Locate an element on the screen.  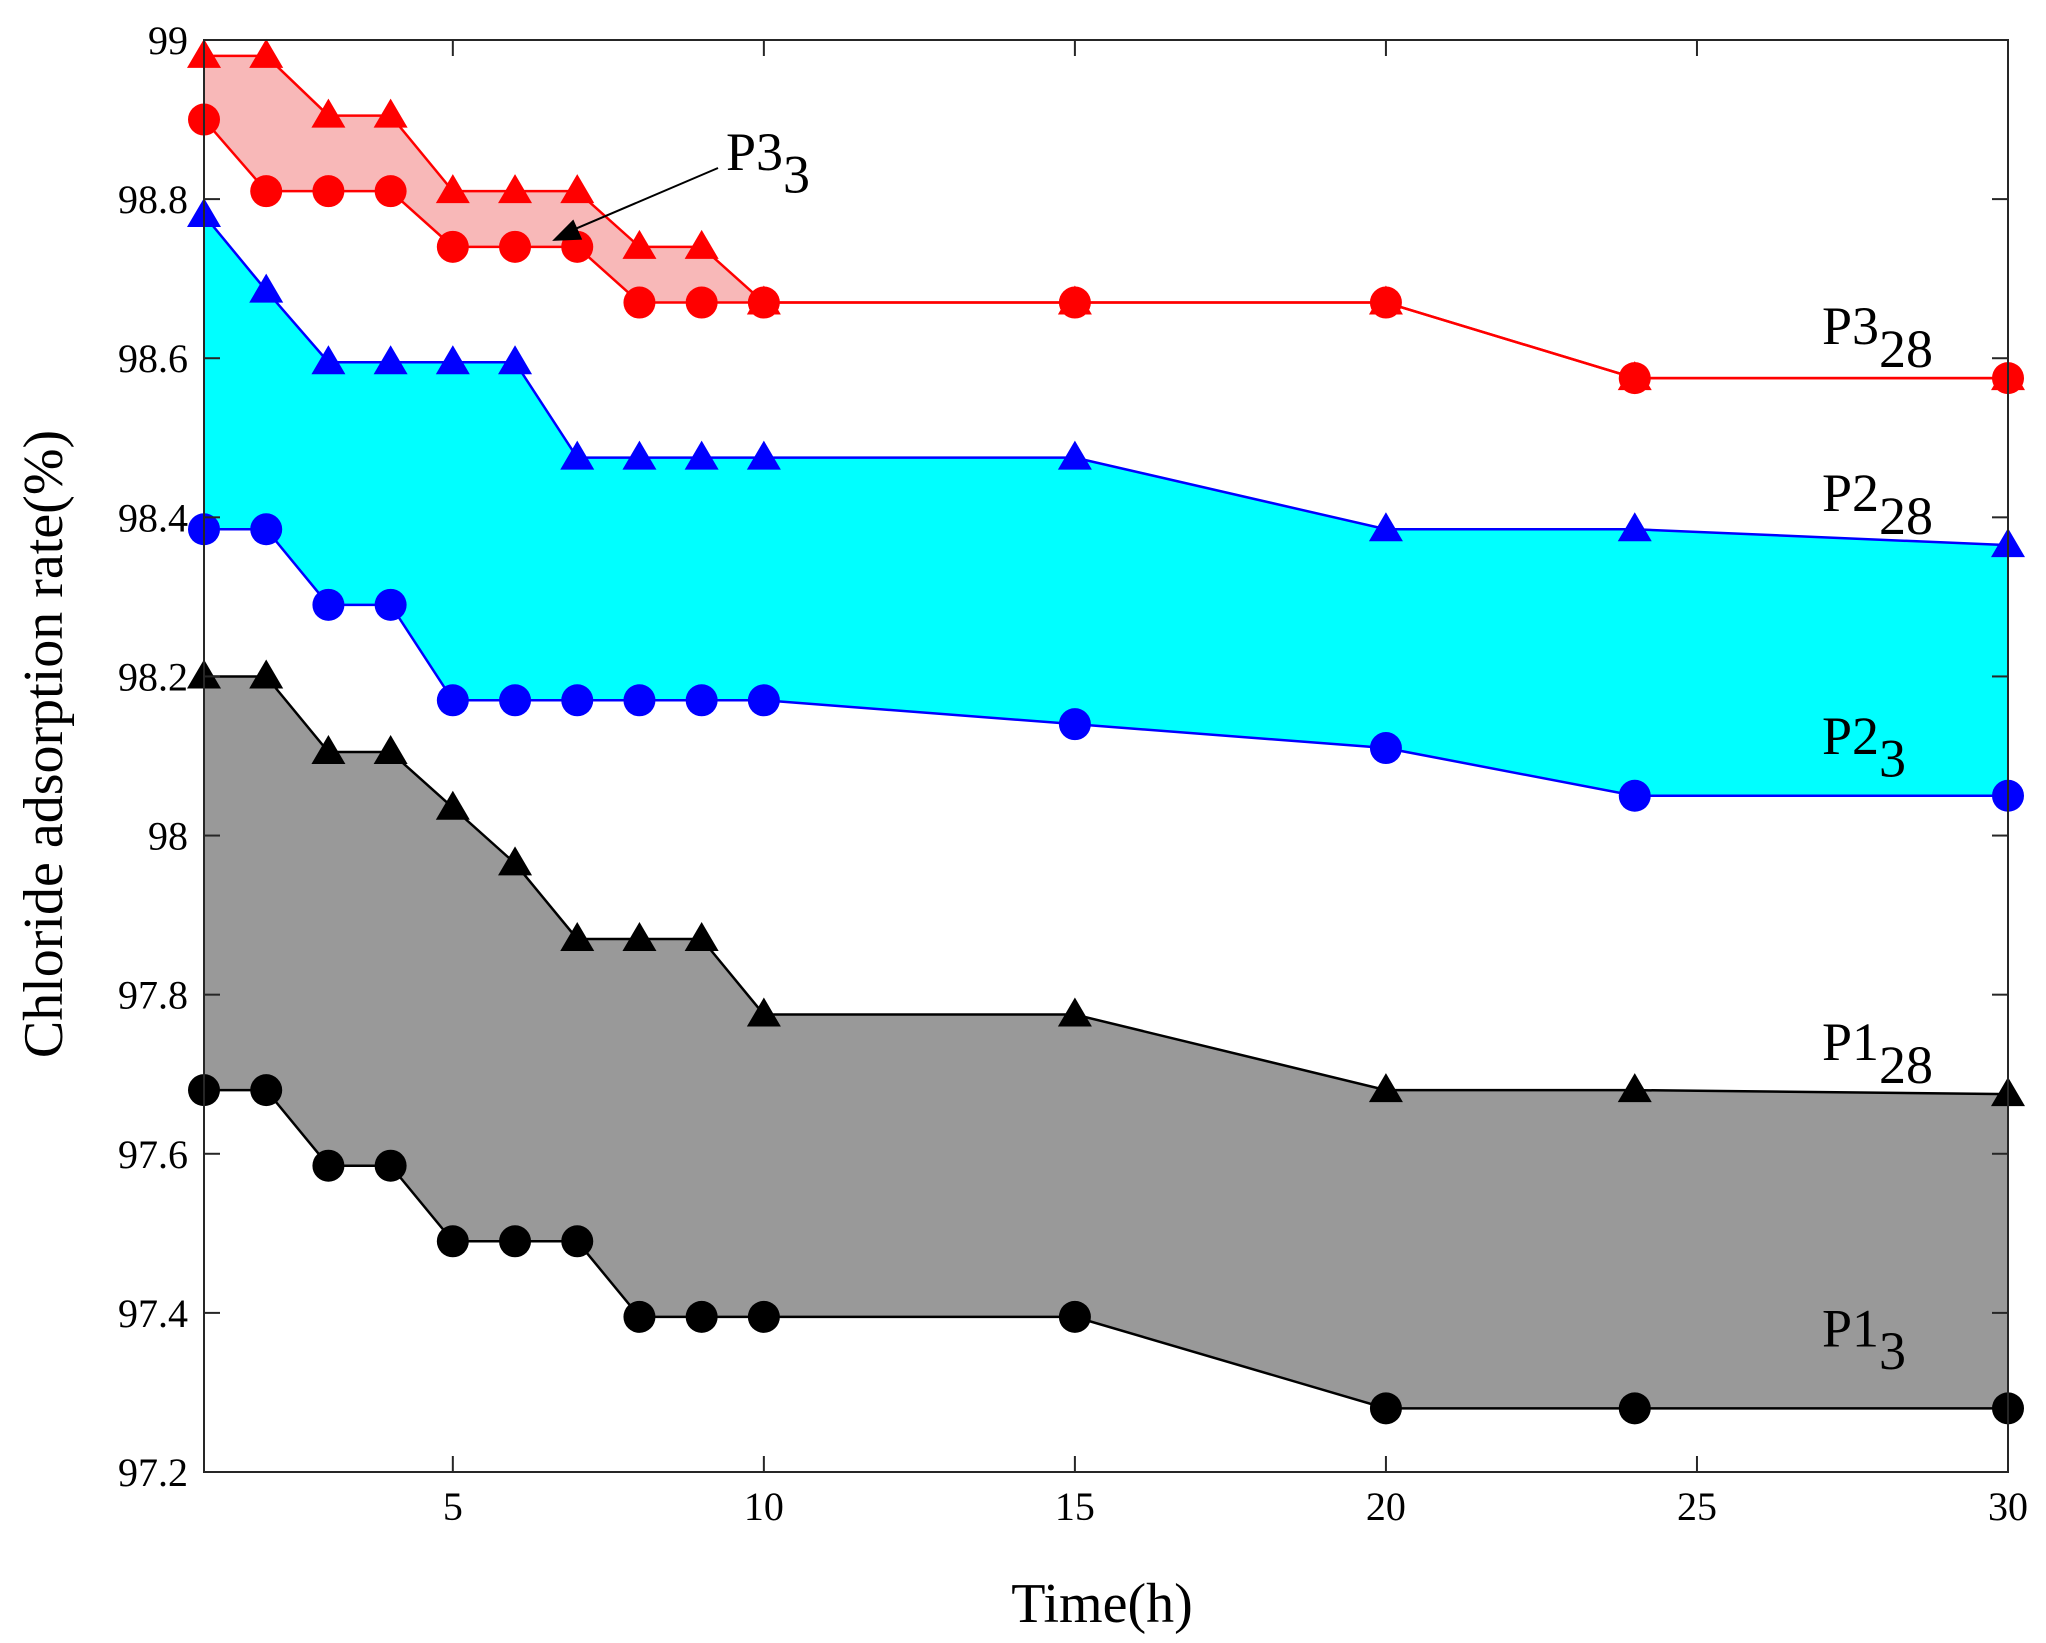
y-tick-label-98.8: 98.8 is located at coordinates (153, 199).